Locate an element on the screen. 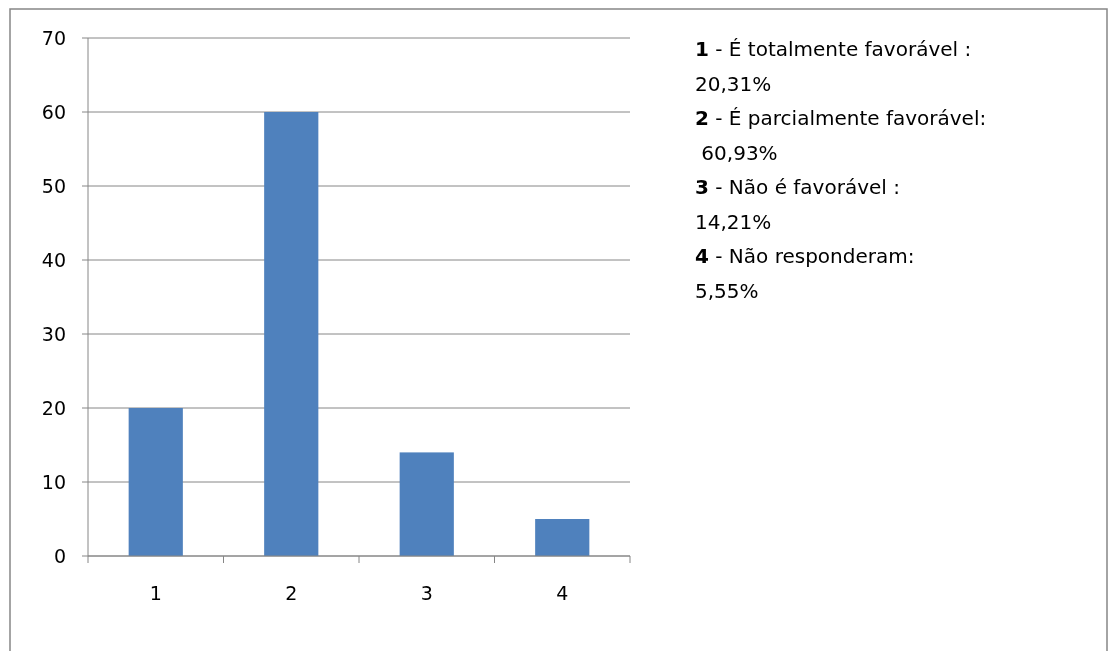  text: 4 - Não responderam: 5,55% is located at coordinates (805, 273).